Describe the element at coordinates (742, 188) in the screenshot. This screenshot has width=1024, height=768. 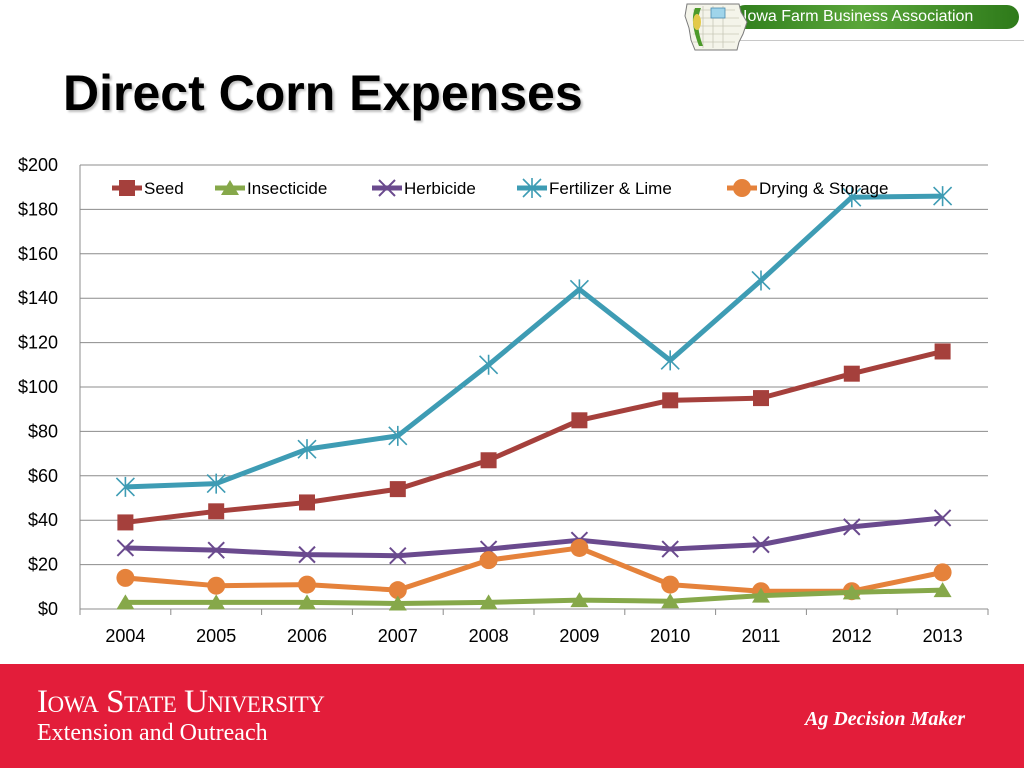
I see `legend-marker-drying-storage` at that location.